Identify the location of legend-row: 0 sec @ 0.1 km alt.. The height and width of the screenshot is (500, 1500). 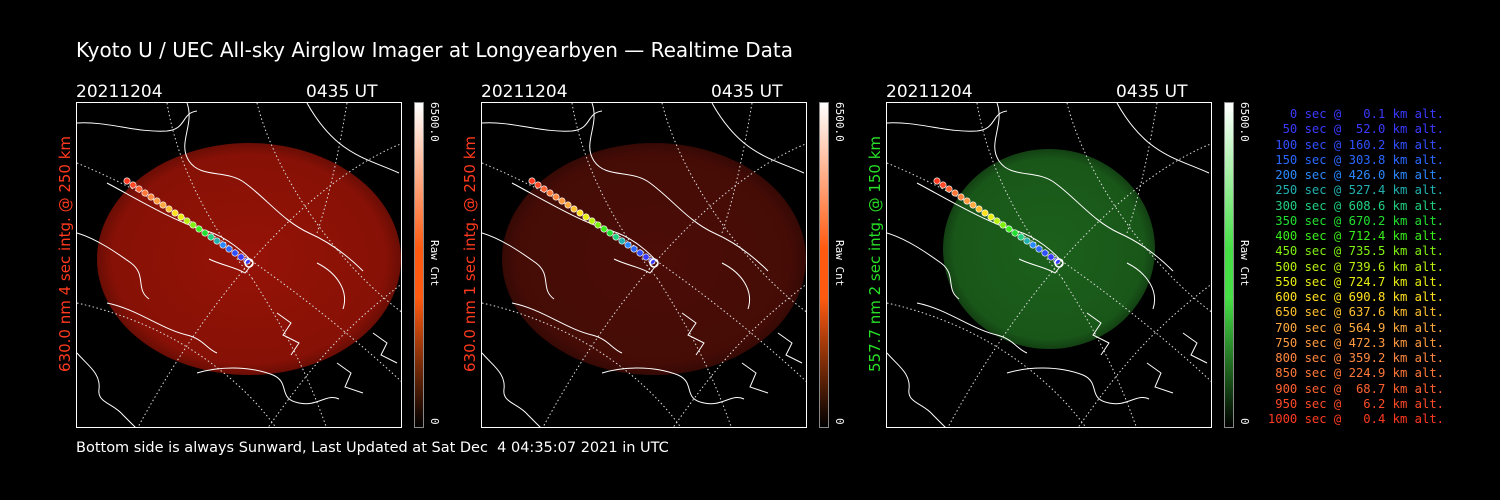
(1366, 114).